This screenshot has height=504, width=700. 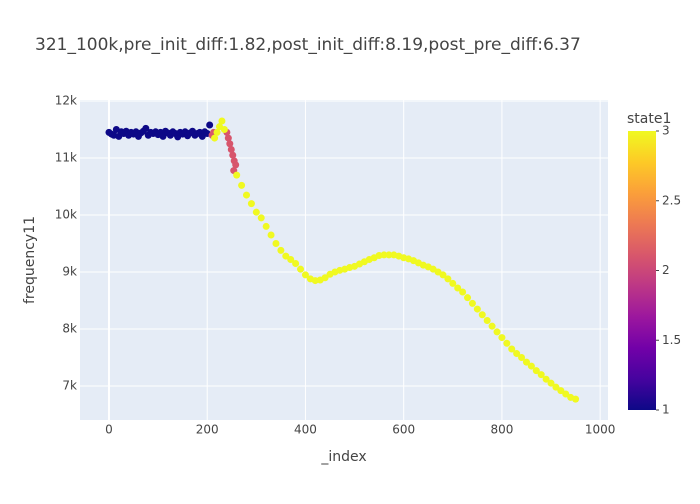 I want to click on y-axis-title: frequency11, so click(x=30, y=260).